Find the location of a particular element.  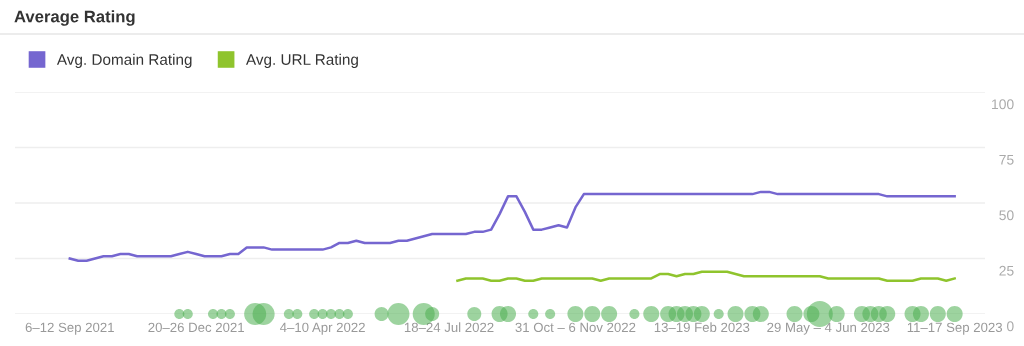

x-tick-label: 11–17 Sep 2023 is located at coordinates (955, 328).